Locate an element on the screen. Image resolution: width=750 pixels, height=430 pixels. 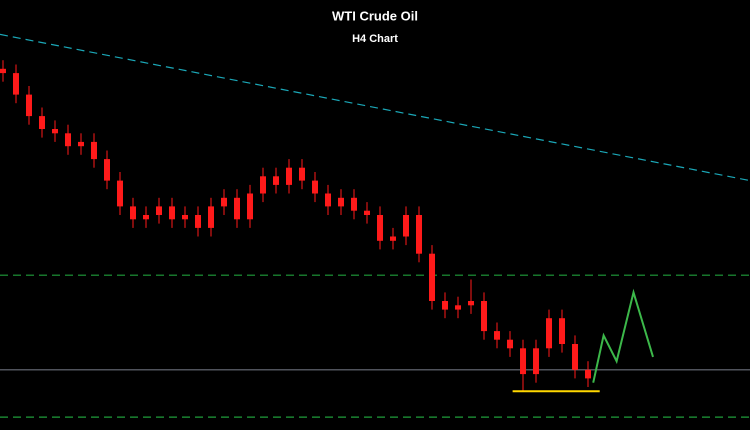
chart-title: WTI Crude Oil is located at coordinates (375, 15).